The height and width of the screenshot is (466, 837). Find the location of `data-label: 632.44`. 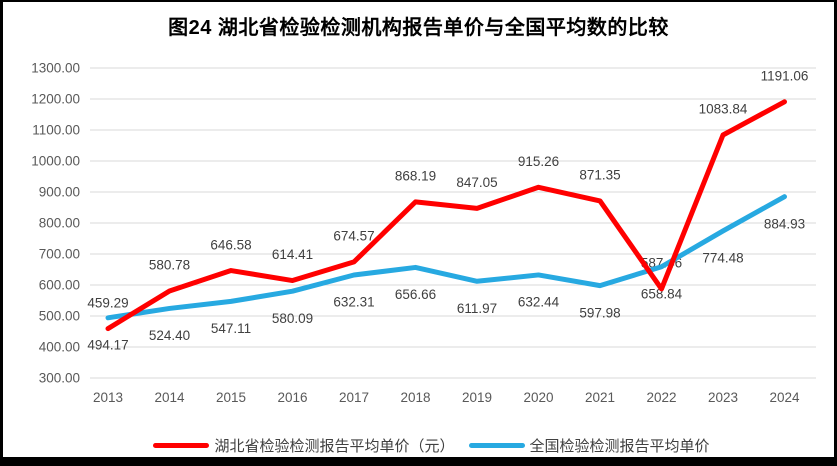

data-label: 632.44 is located at coordinates (539, 302).